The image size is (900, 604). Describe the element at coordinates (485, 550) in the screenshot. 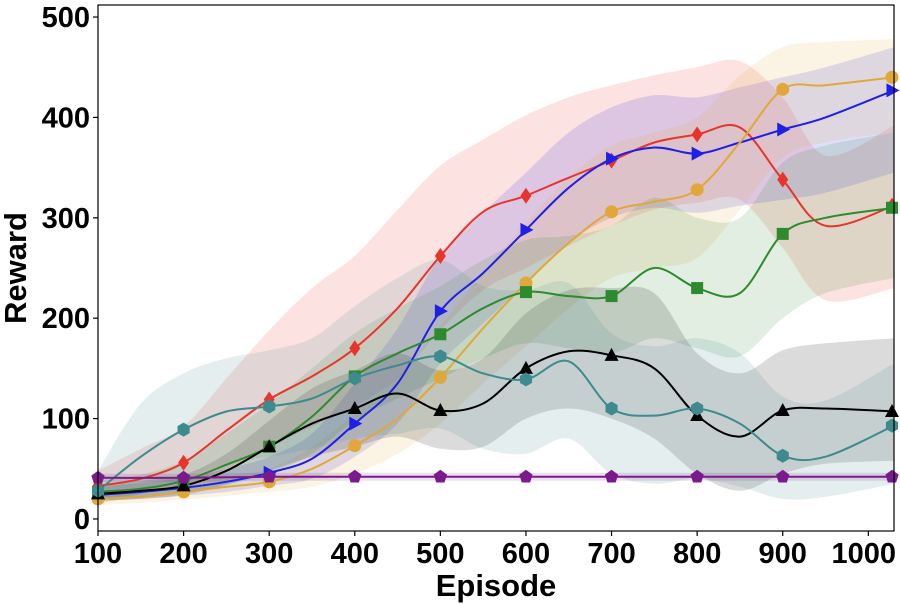

I see `x-axis-ticks: 100 200 300 400 500 600 700 800 900 1000` at that location.